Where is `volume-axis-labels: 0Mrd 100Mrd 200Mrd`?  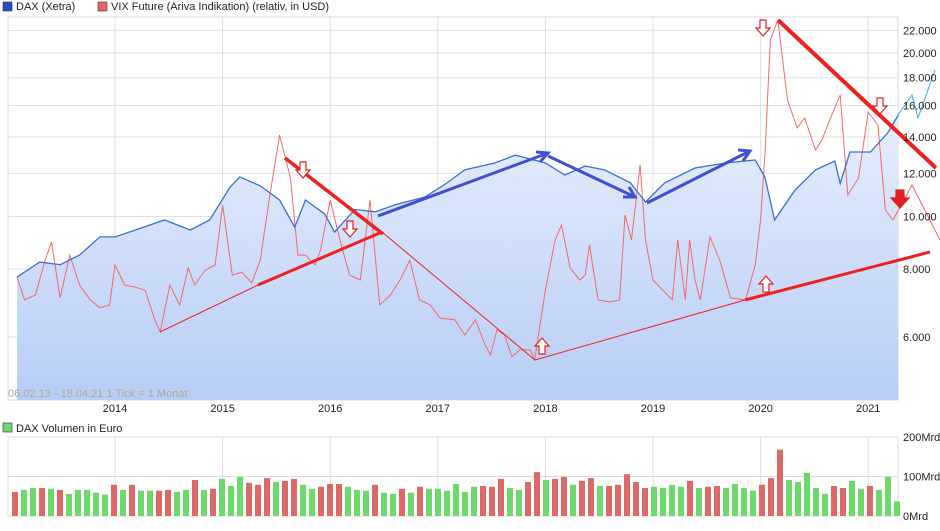
volume-axis-labels: 0Mrd 100Mrd 200Mrd is located at coordinates (921, 477).